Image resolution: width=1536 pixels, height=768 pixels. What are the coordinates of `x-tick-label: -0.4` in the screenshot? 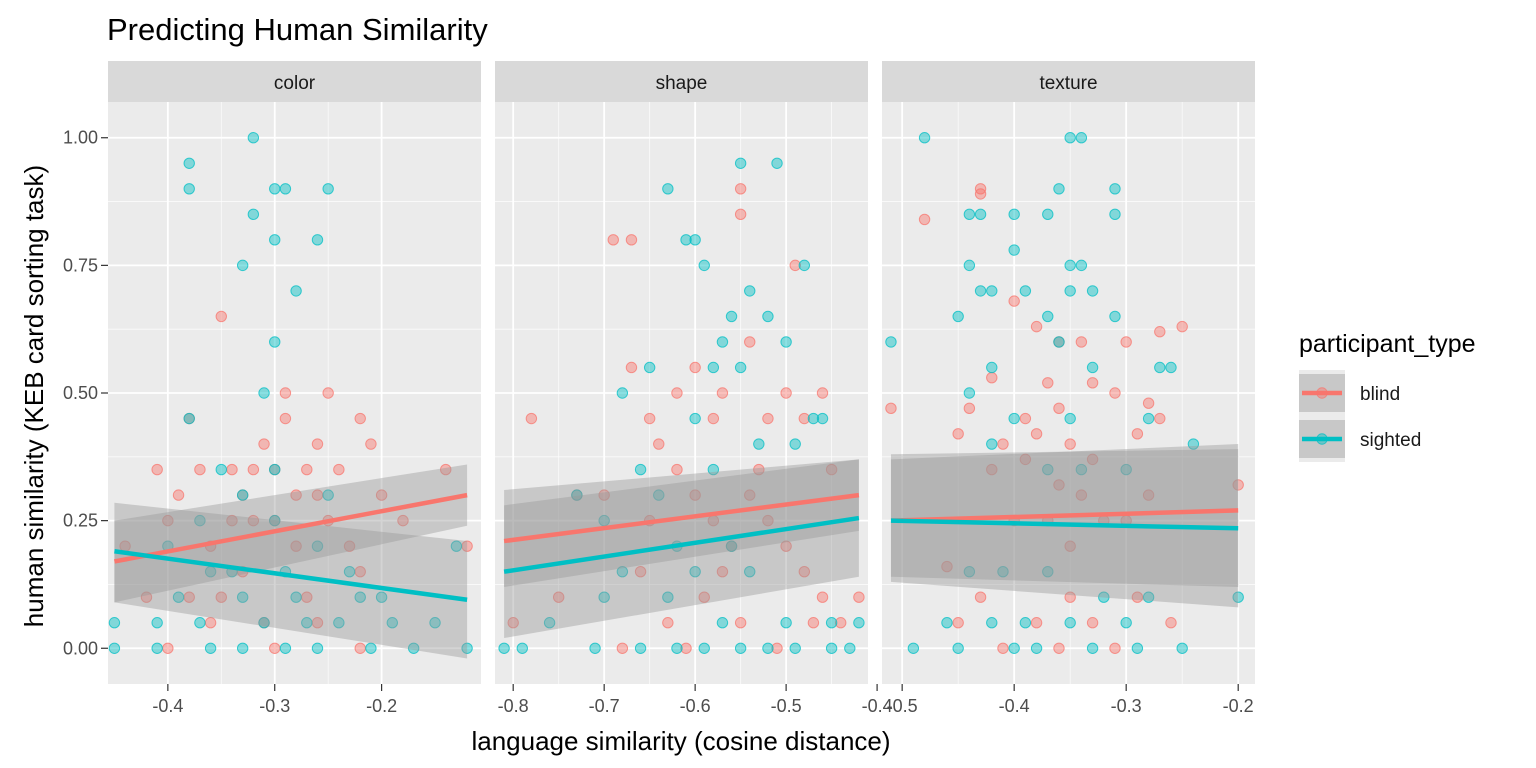 It's located at (877, 706).